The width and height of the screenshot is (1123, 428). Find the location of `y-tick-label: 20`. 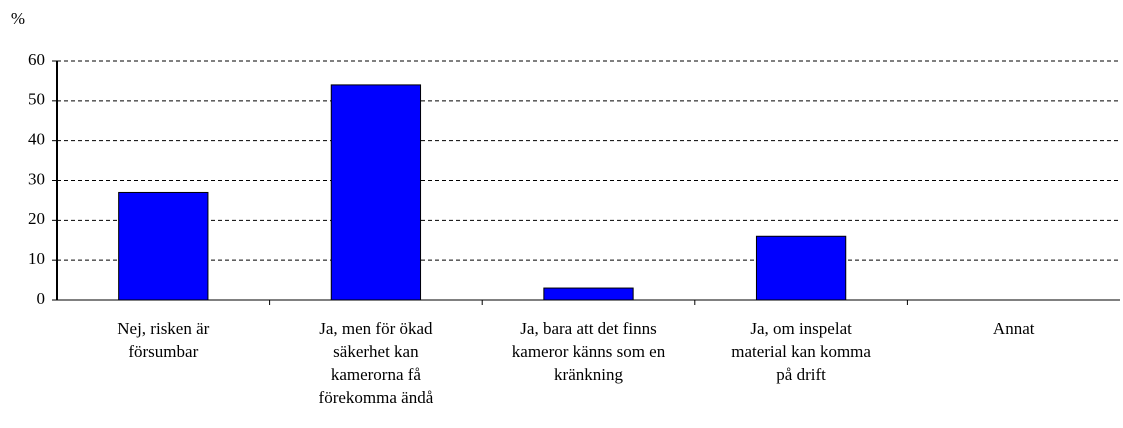

y-tick-label: 20 is located at coordinates (36, 218).